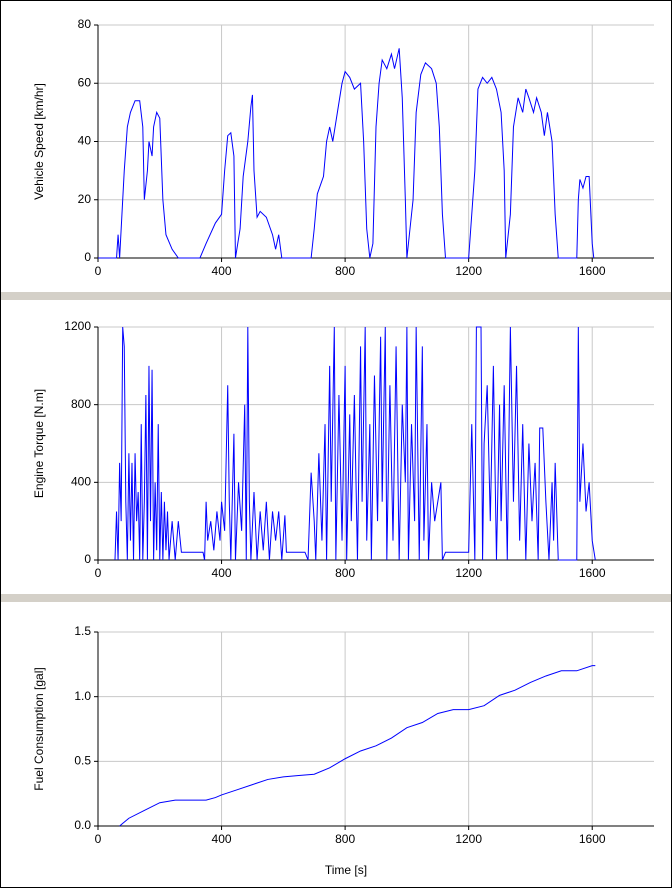 Image resolution: width=672 pixels, height=888 pixels. I want to click on y-tick-label: 1200, so click(77, 326).